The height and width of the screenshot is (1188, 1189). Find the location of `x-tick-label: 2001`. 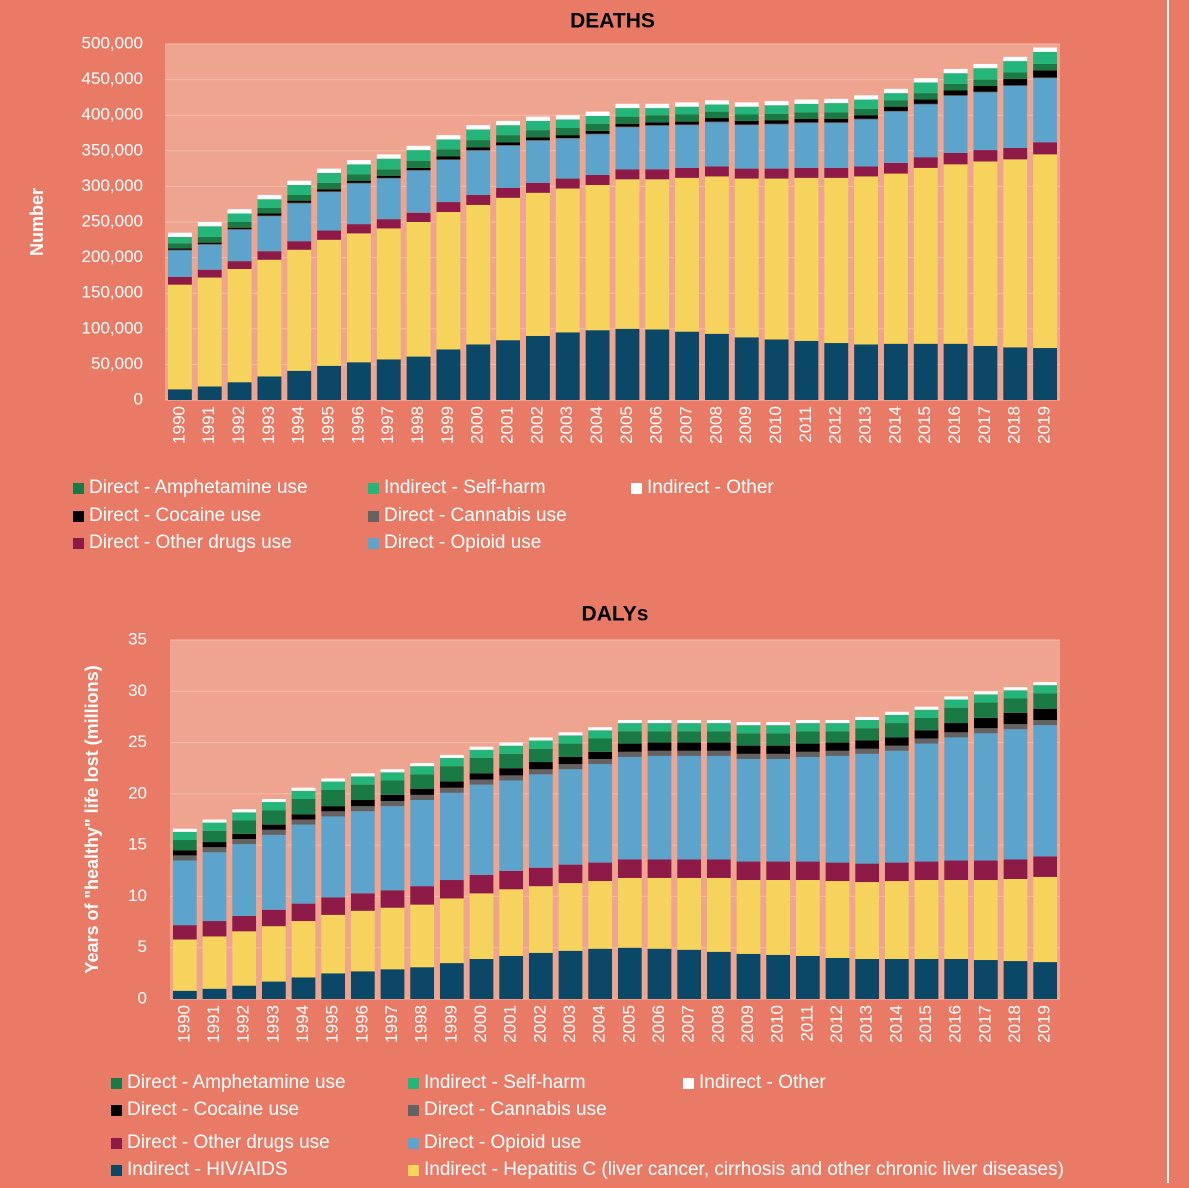

x-tick-label: 2001 is located at coordinates (507, 425).